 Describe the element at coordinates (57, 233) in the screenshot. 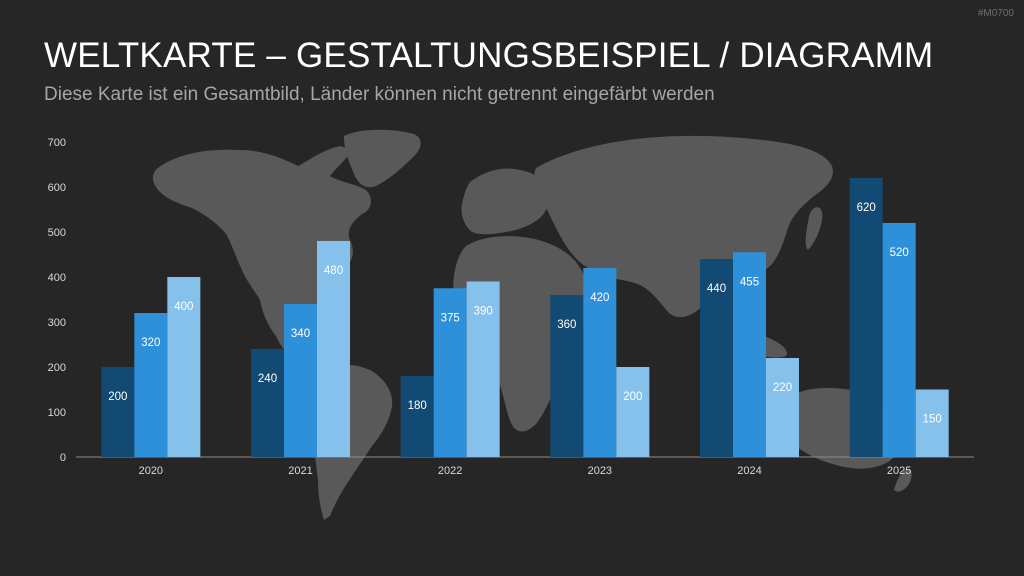

I see `y-tick-label: 500` at that location.